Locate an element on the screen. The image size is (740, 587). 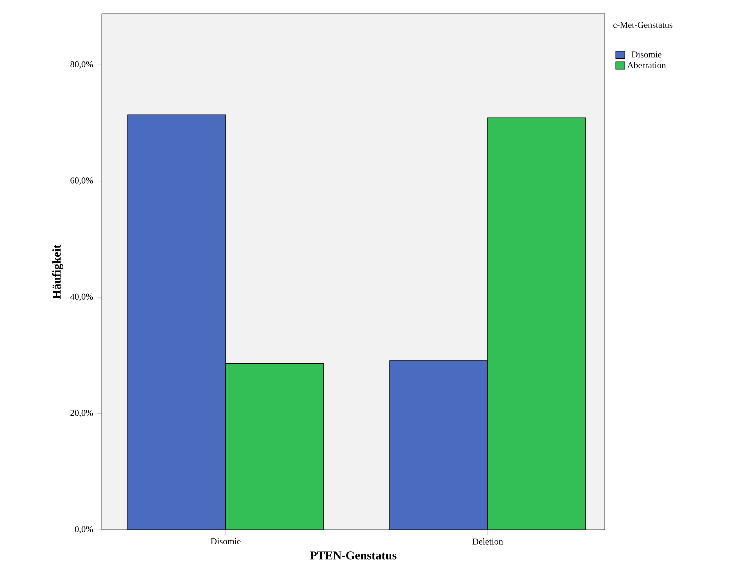
legend-label: Aberration is located at coordinates (646, 65).